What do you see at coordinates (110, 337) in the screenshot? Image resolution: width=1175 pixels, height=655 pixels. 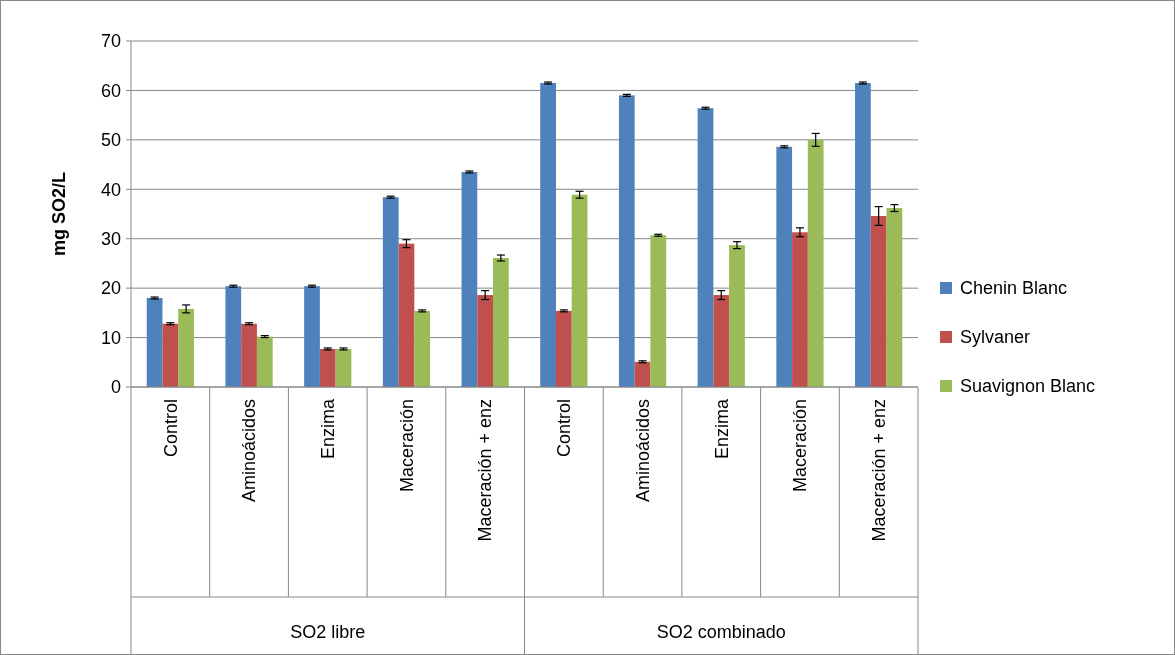 I see `y-tick-label: 10` at bounding box center [110, 337].